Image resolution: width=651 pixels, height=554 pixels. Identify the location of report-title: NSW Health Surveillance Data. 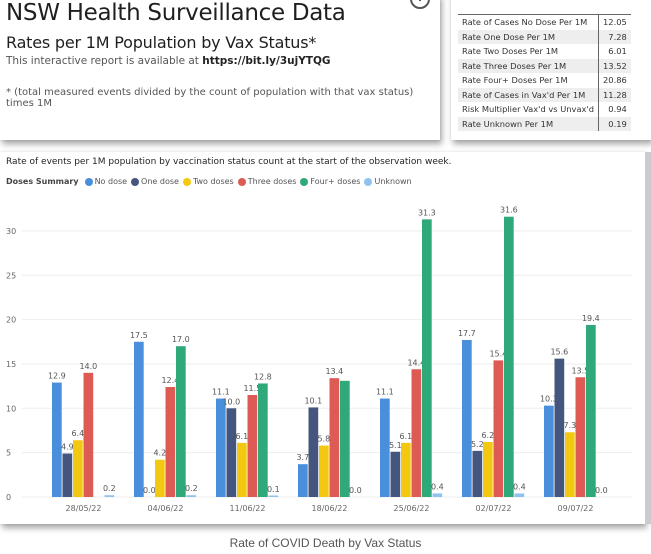
(176, 13).